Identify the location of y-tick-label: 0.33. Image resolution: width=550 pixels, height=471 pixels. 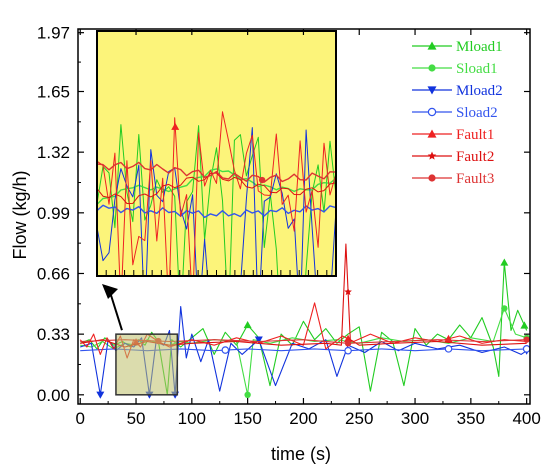
(53, 334).